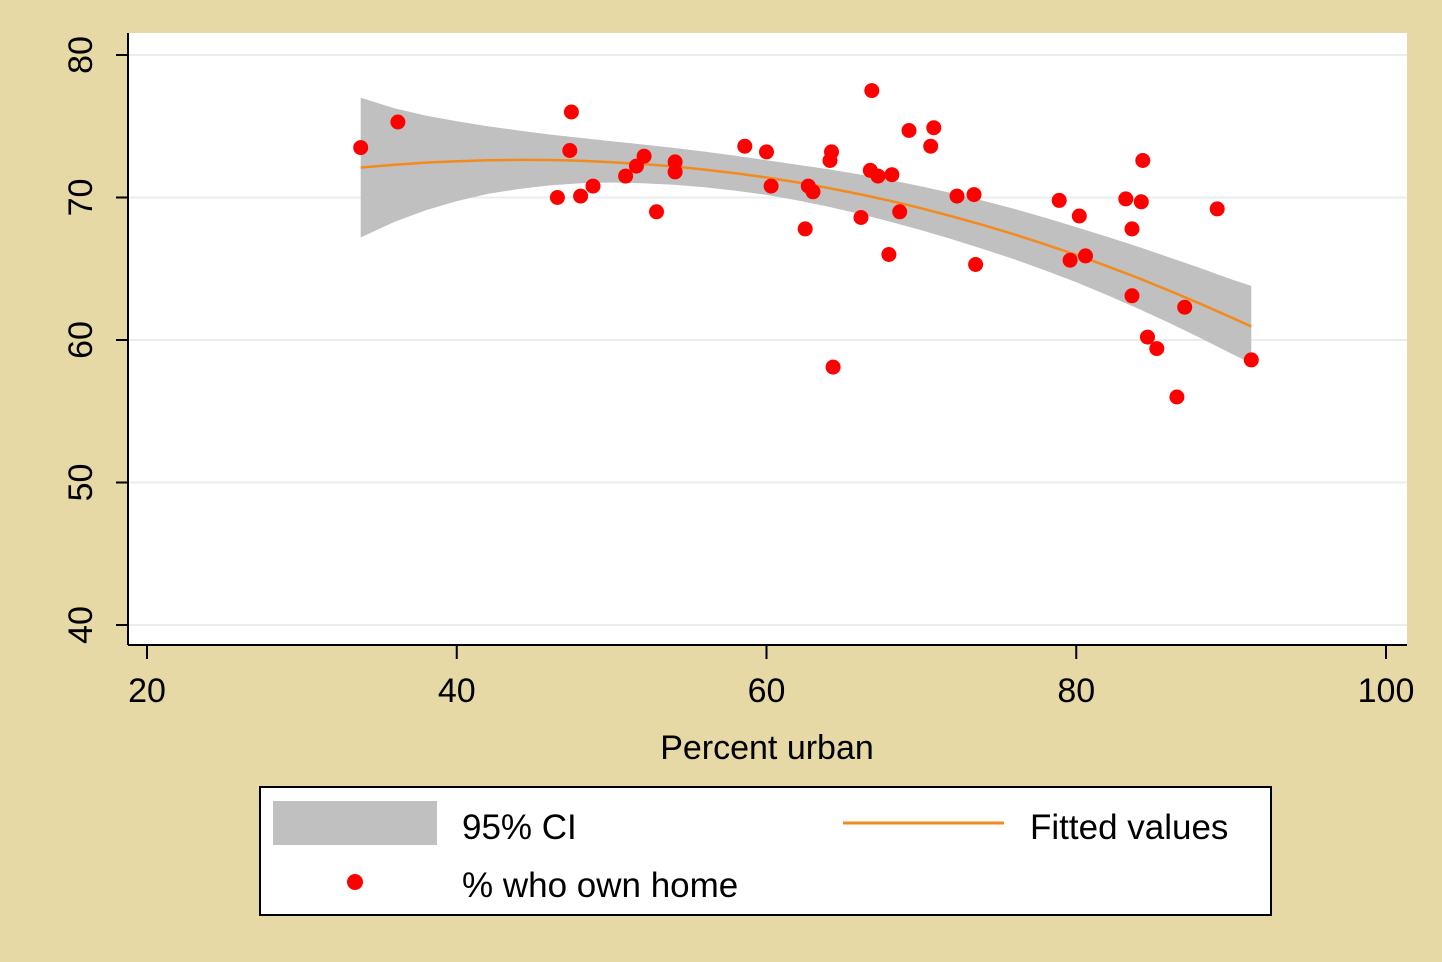 The image size is (1442, 962). I want to click on legend-scatter-label: % who own home, so click(600, 885).